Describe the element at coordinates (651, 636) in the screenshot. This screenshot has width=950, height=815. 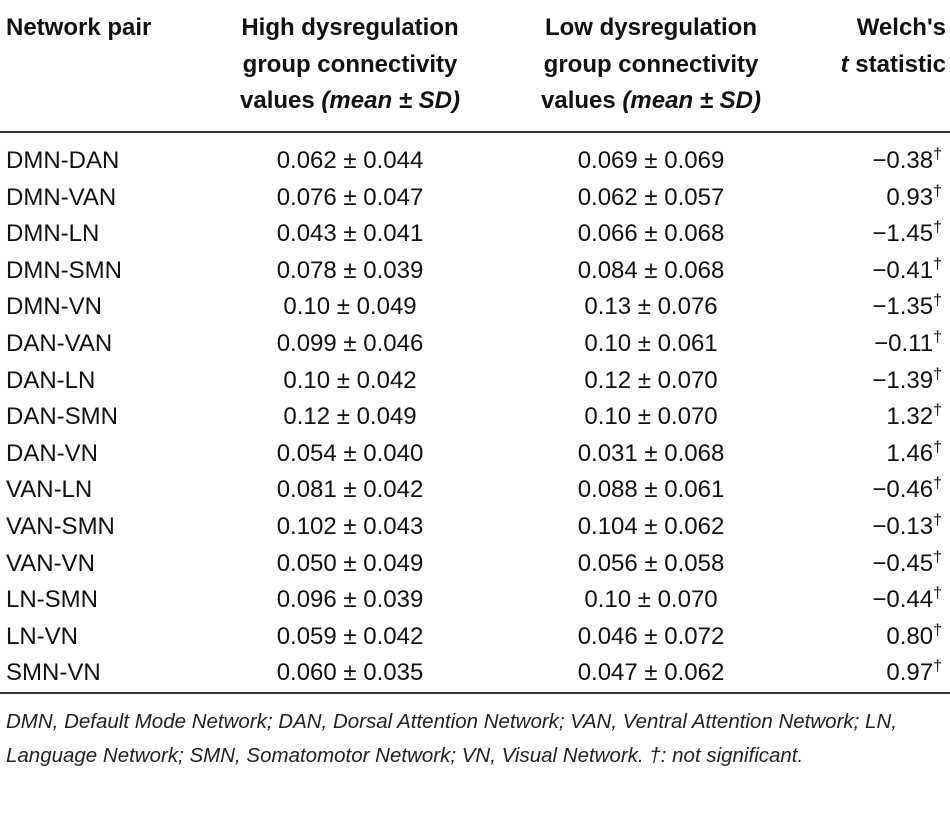
I see `cell-low-value: 0.046 ± 0.072` at that location.